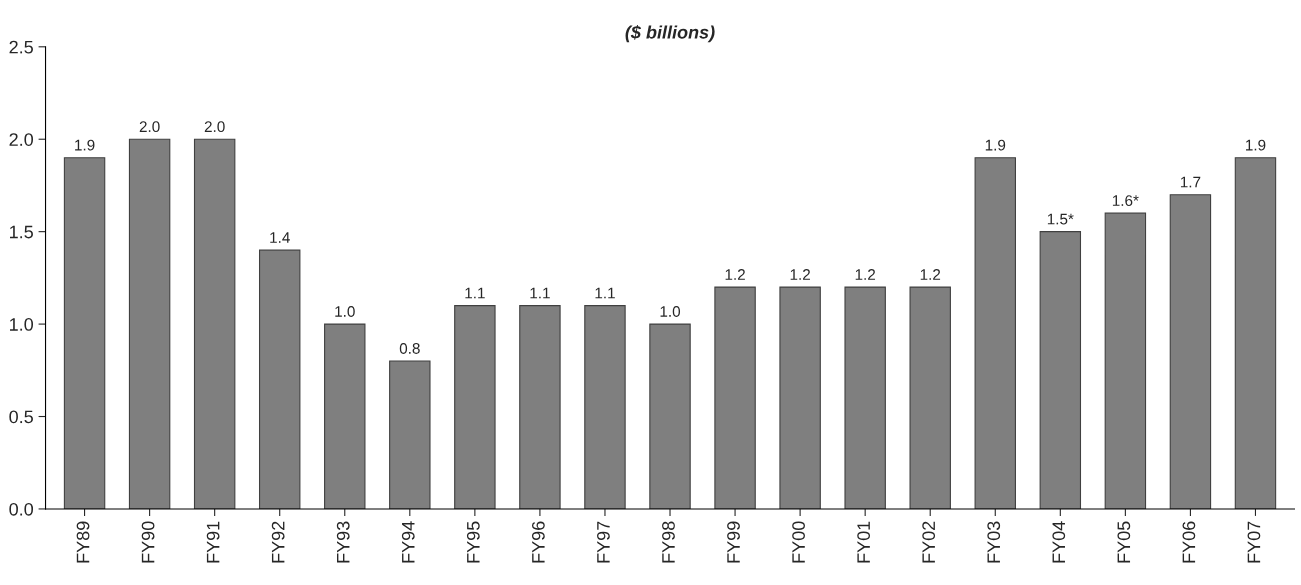 The image size is (1301, 585). What do you see at coordinates (603, 542) in the screenshot?
I see `x-tick-label: FY97` at bounding box center [603, 542].